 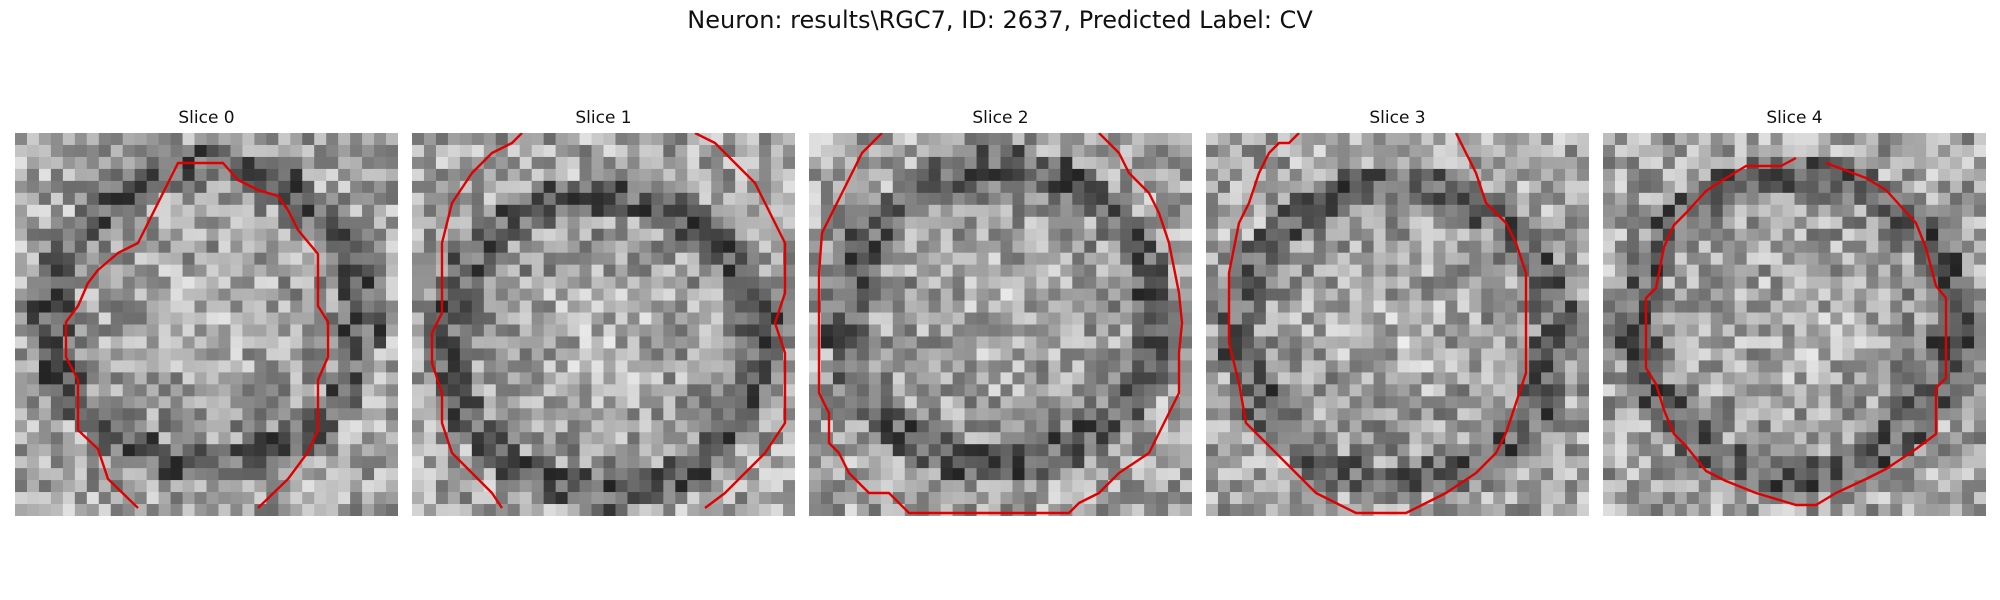 I want to click on slice-title: Slice 0, so click(x=206, y=118).